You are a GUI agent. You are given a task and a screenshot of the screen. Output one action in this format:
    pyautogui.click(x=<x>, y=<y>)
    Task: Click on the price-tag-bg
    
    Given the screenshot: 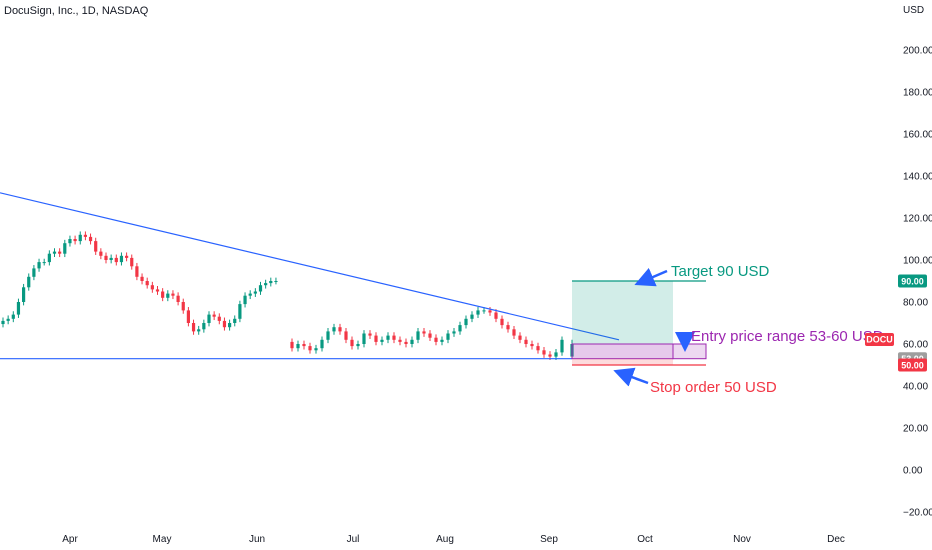 What is the action you would take?
    pyautogui.click(x=912, y=365)
    